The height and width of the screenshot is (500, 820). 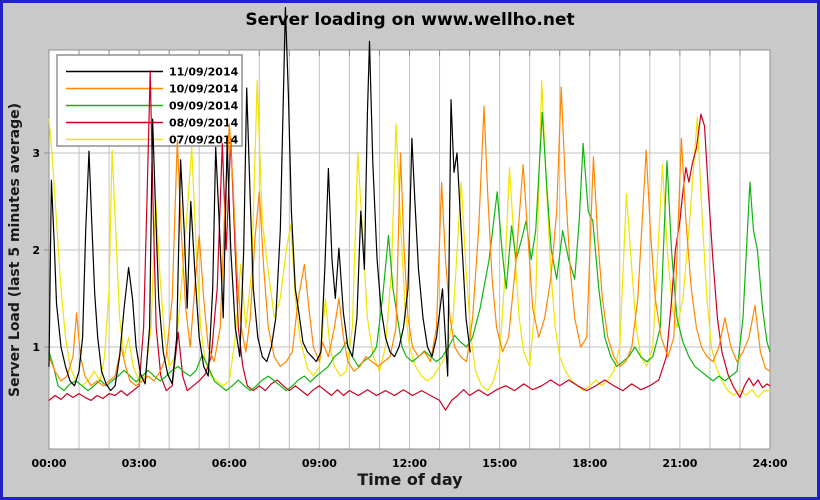 What do you see at coordinates (499, 463) in the screenshot?
I see `x-tick-label: 15:00` at bounding box center [499, 463].